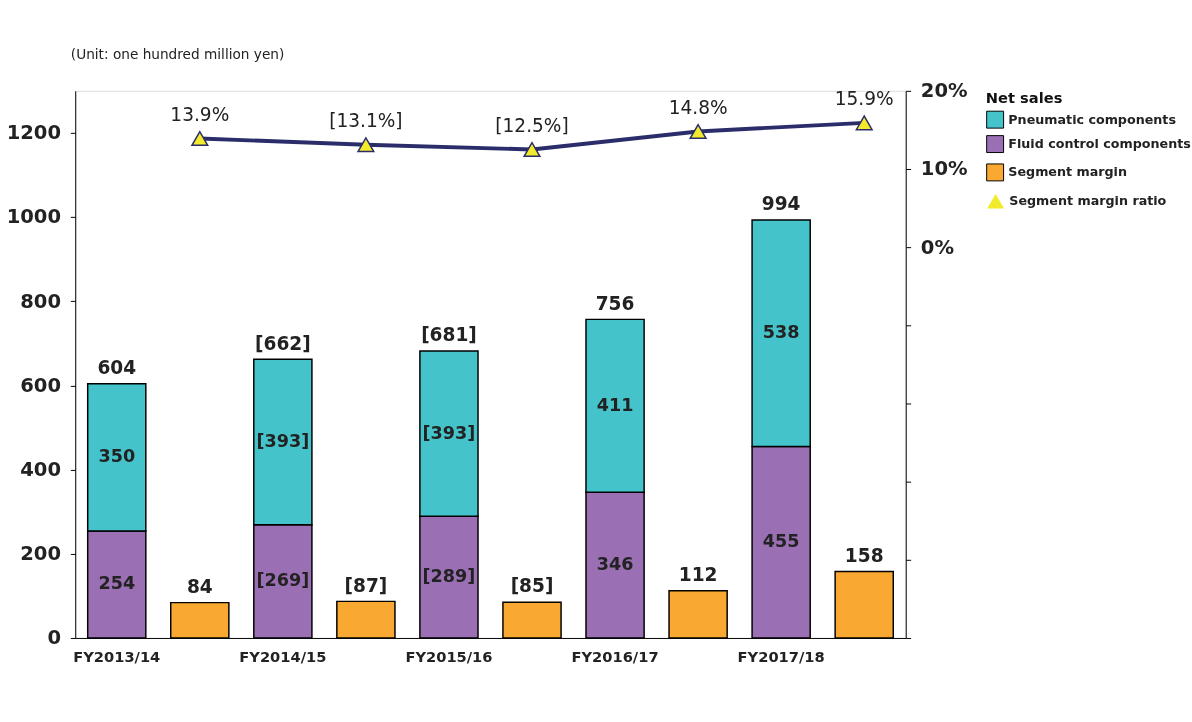  What do you see at coordinates (944, 169) in the screenshot?
I see `y2-tick-label: 10%` at bounding box center [944, 169].